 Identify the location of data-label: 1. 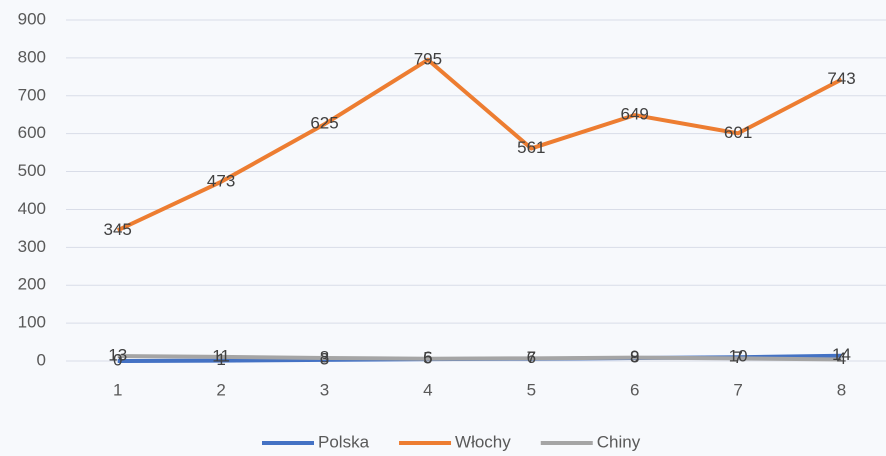
(220, 359).